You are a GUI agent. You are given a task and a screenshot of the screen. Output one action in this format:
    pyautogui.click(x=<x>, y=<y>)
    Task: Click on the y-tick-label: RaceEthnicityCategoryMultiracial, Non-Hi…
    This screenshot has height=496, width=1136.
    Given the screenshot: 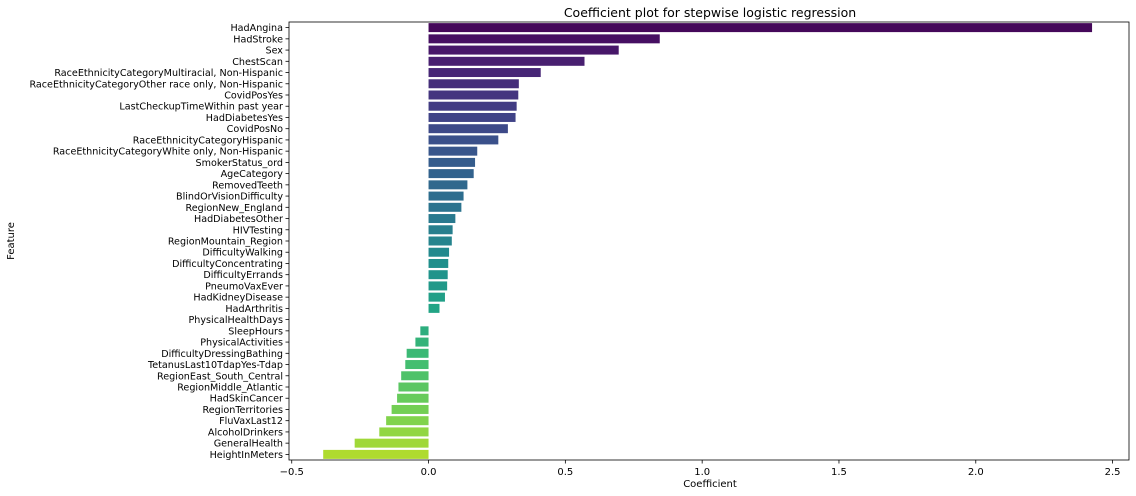 What is the action you would take?
    pyautogui.click(x=168, y=73)
    